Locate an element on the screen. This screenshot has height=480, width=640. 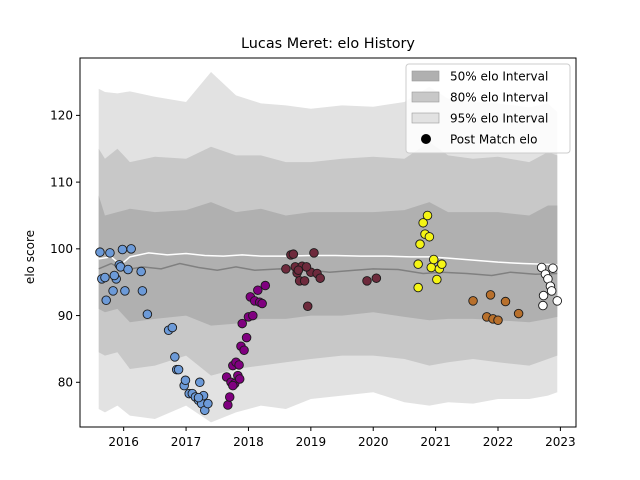
chart-title: Lucas Meret: elo History is located at coordinates (328, 44).